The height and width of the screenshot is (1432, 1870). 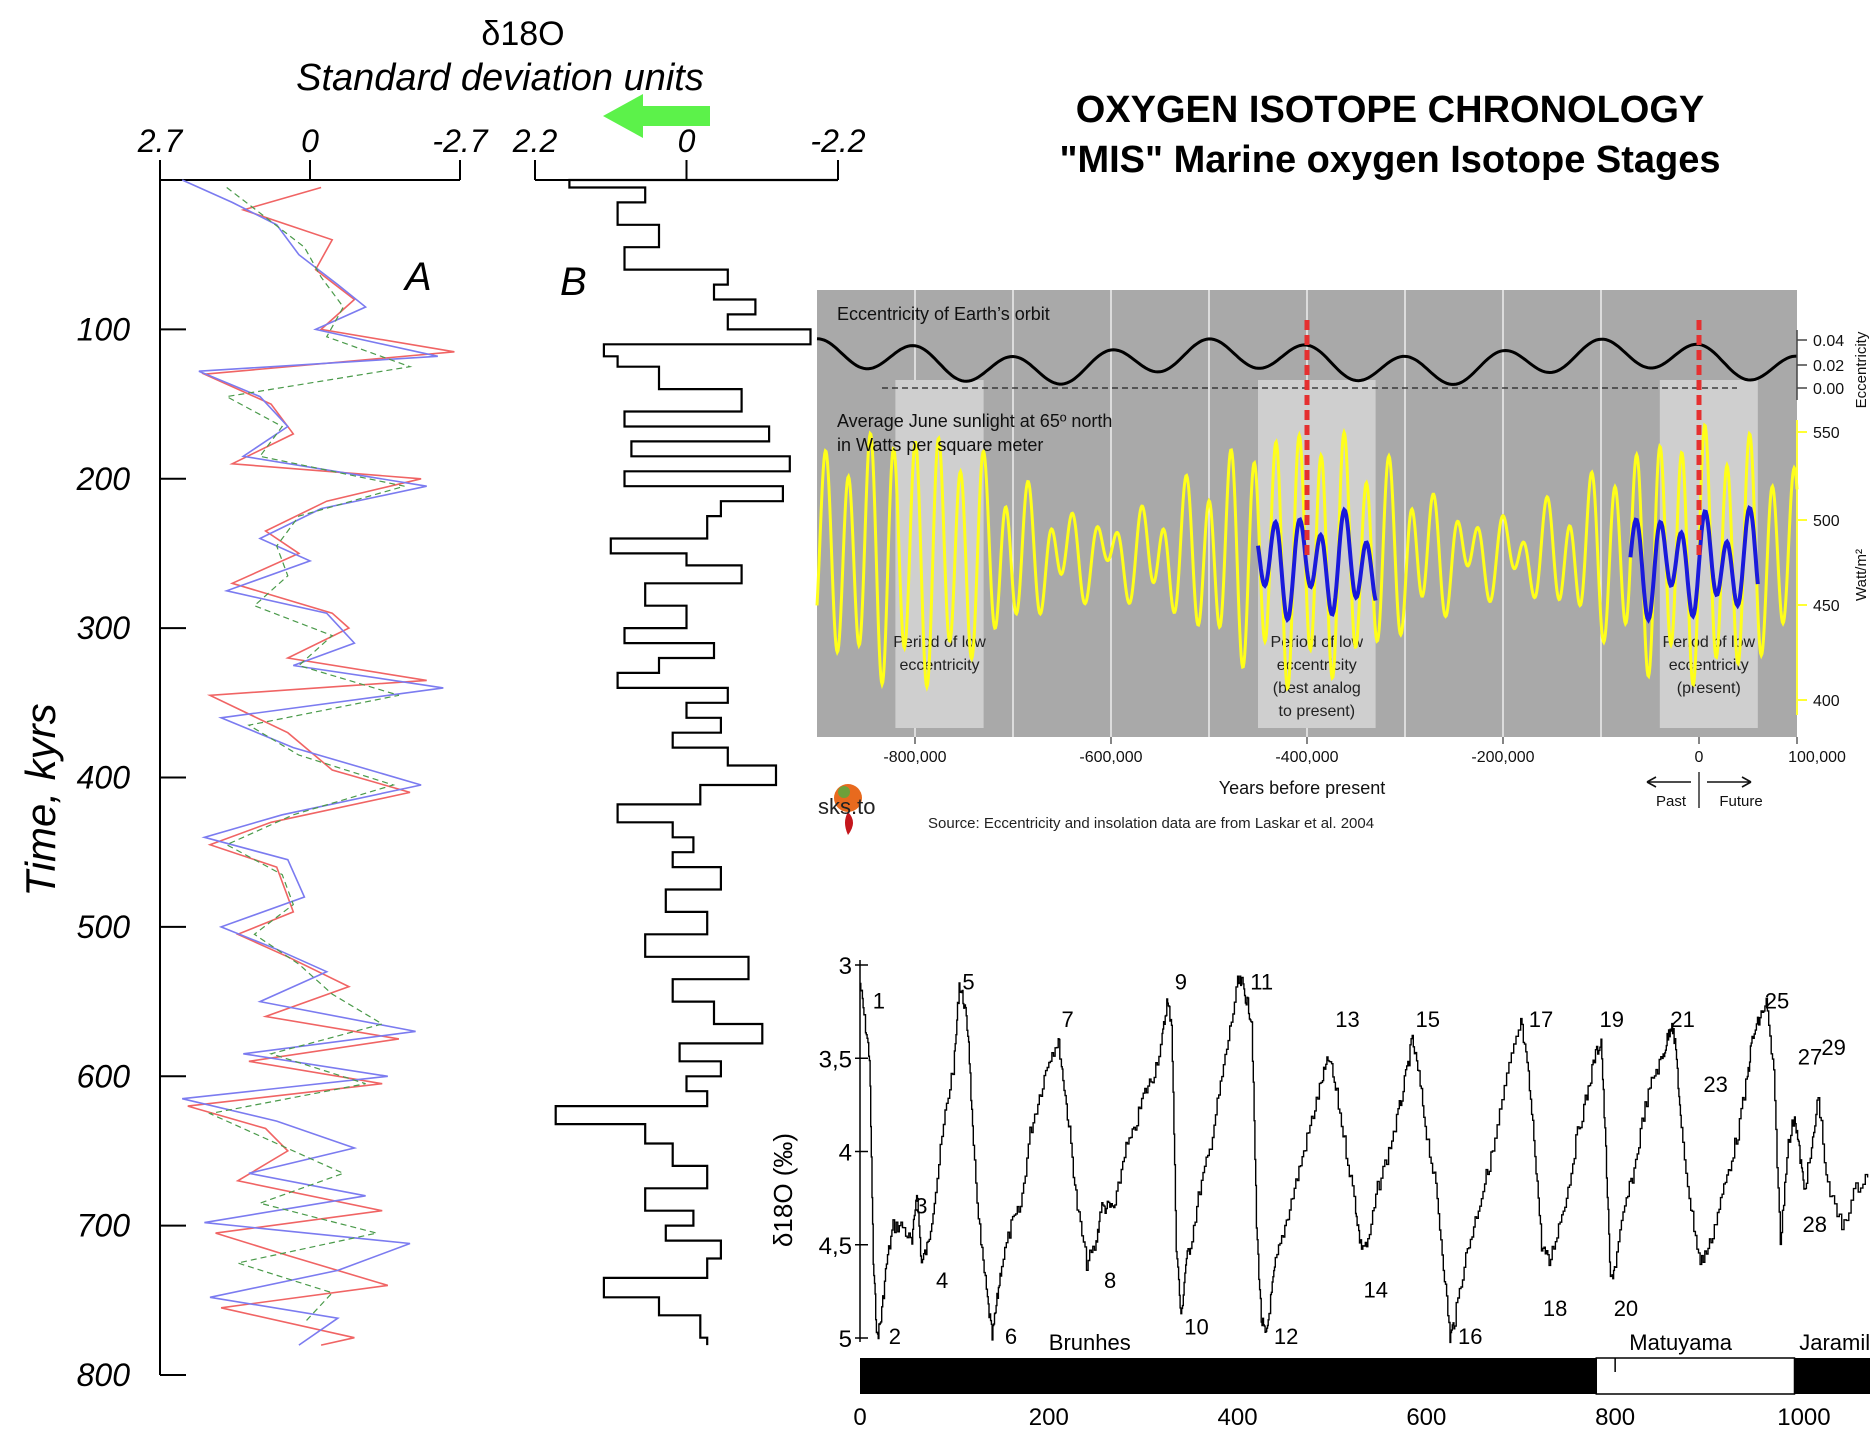 I want to click on insolation-subtitle: in Watts per square meter, so click(x=940, y=445).